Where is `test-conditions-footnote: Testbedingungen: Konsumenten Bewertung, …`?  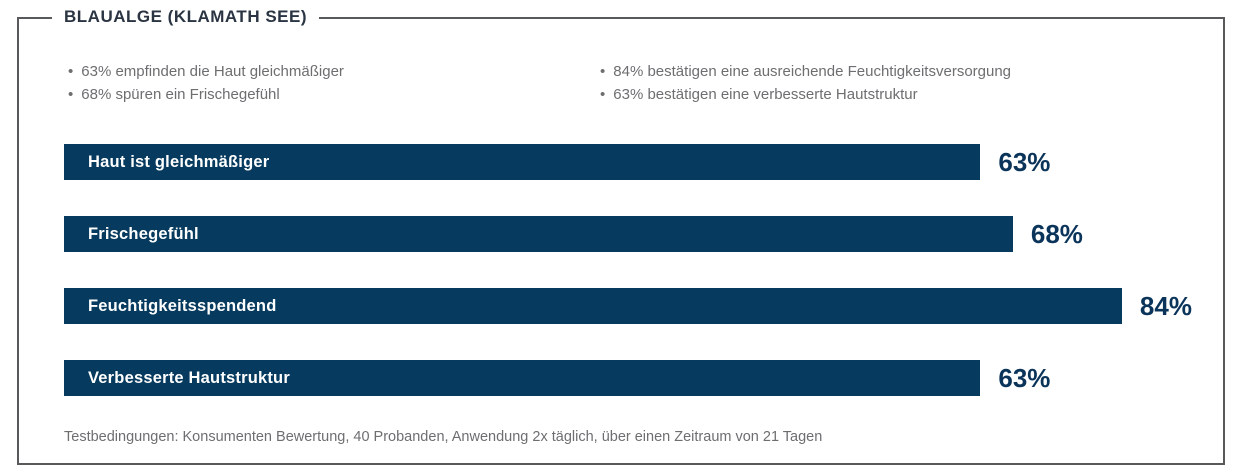 test-conditions-footnote: Testbedingungen: Konsumenten Bewertung, … is located at coordinates (443, 437).